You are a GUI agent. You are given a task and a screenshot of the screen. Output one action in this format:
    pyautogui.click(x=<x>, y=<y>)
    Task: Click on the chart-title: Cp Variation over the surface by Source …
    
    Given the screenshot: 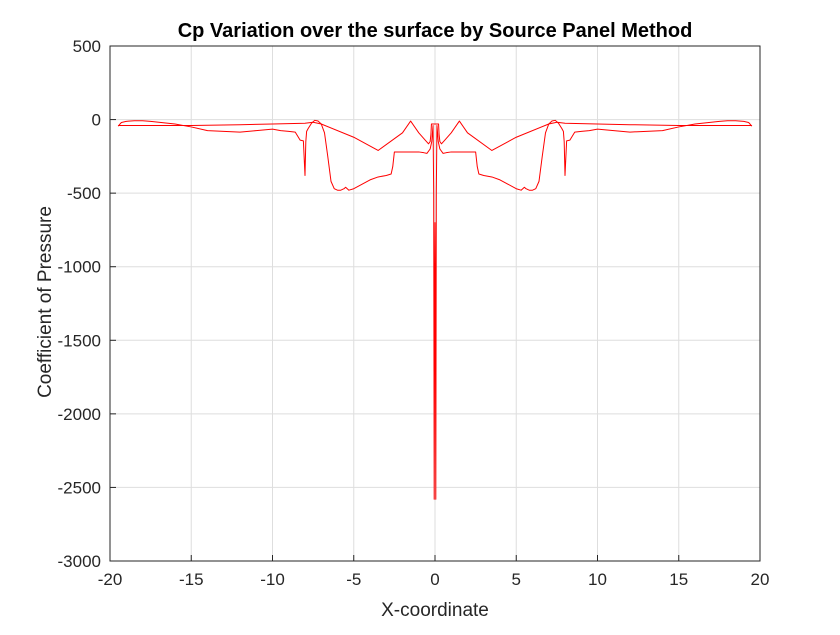 What is the action you would take?
    pyautogui.click(x=435, y=31)
    